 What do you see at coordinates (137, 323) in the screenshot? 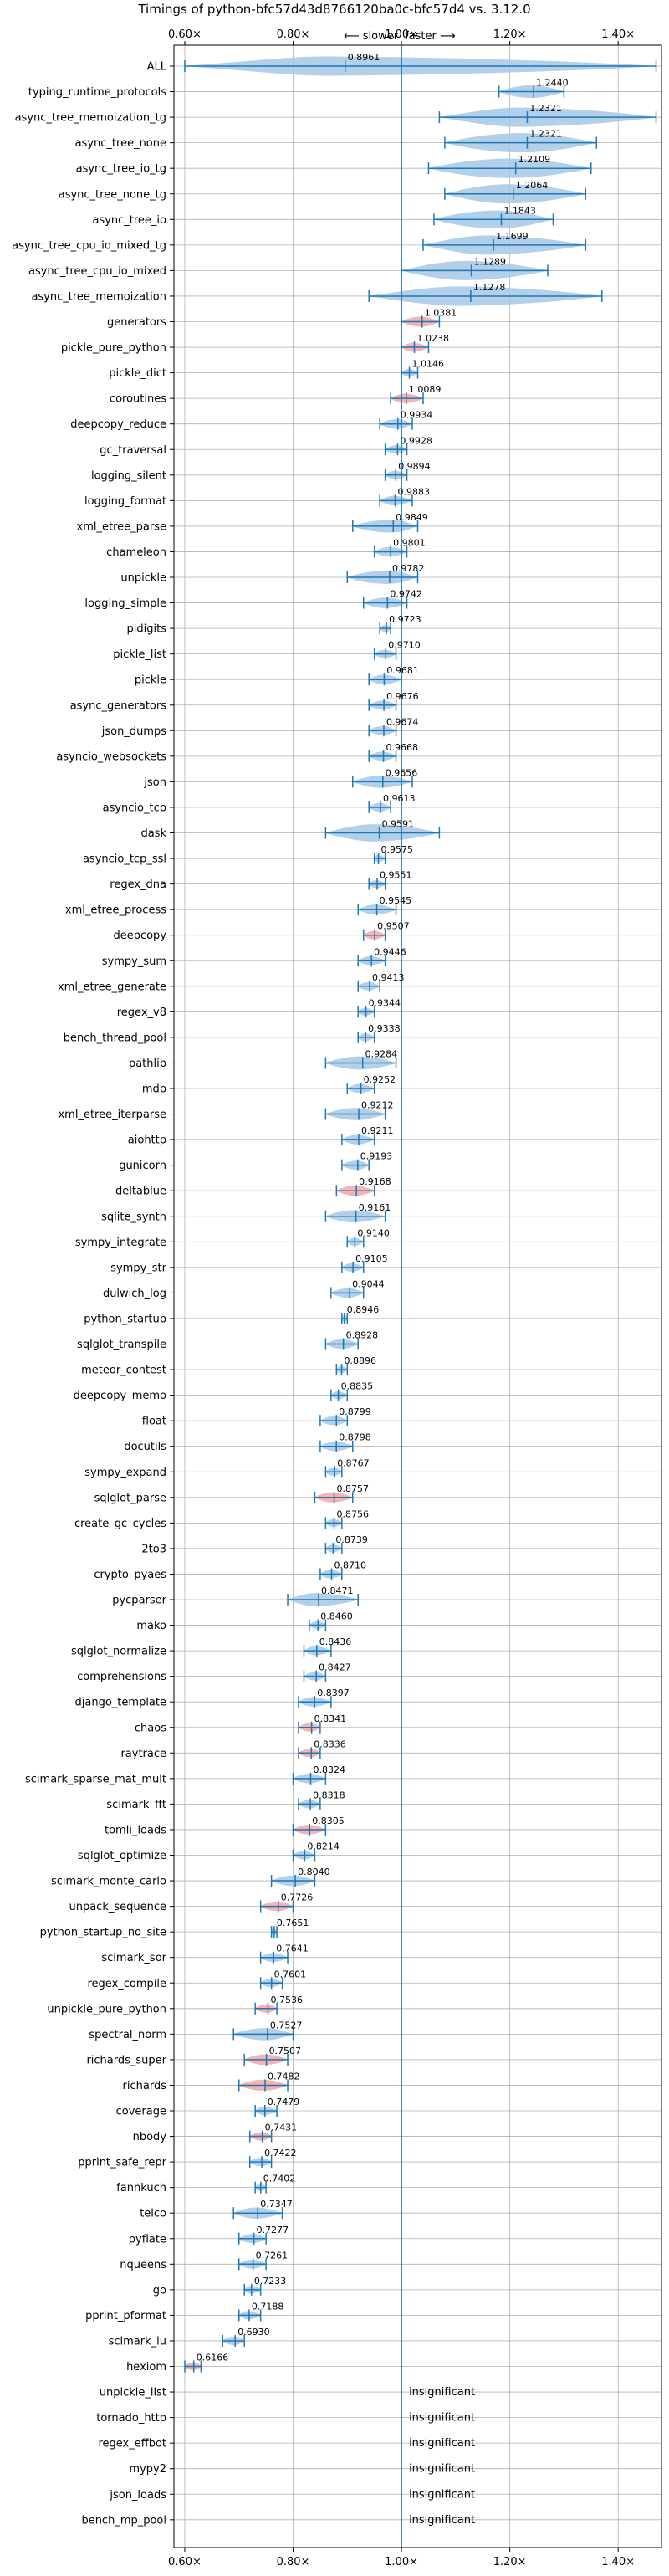
I see `y-tick-label: generators` at bounding box center [137, 323].